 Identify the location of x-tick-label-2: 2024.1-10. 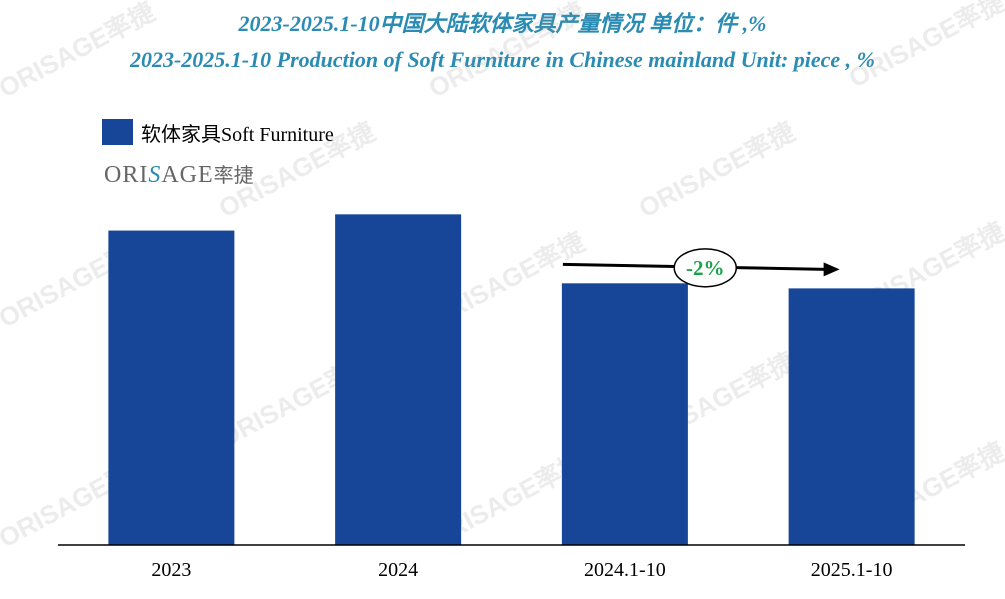
(625, 570).